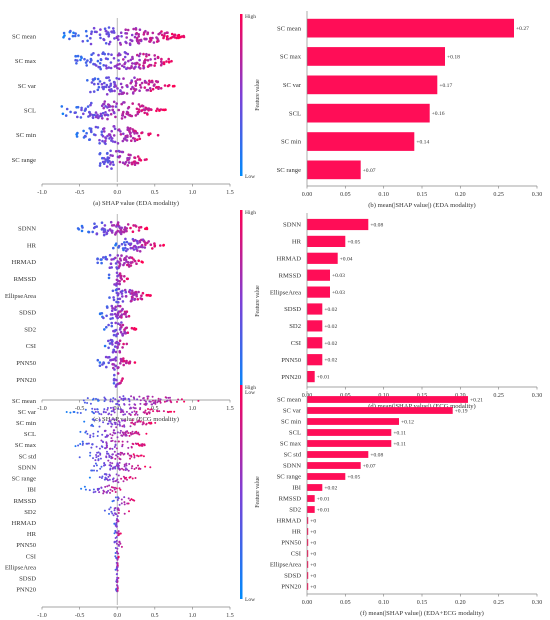  I want to click on colorbar-low-label: Low, so click(250, 177).